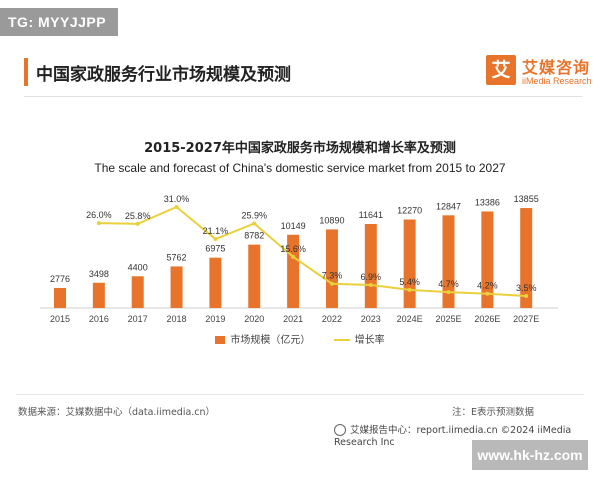  Describe the element at coordinates (177, 319) in the screenshot. I see `x-tick-label: 2018` at that location.